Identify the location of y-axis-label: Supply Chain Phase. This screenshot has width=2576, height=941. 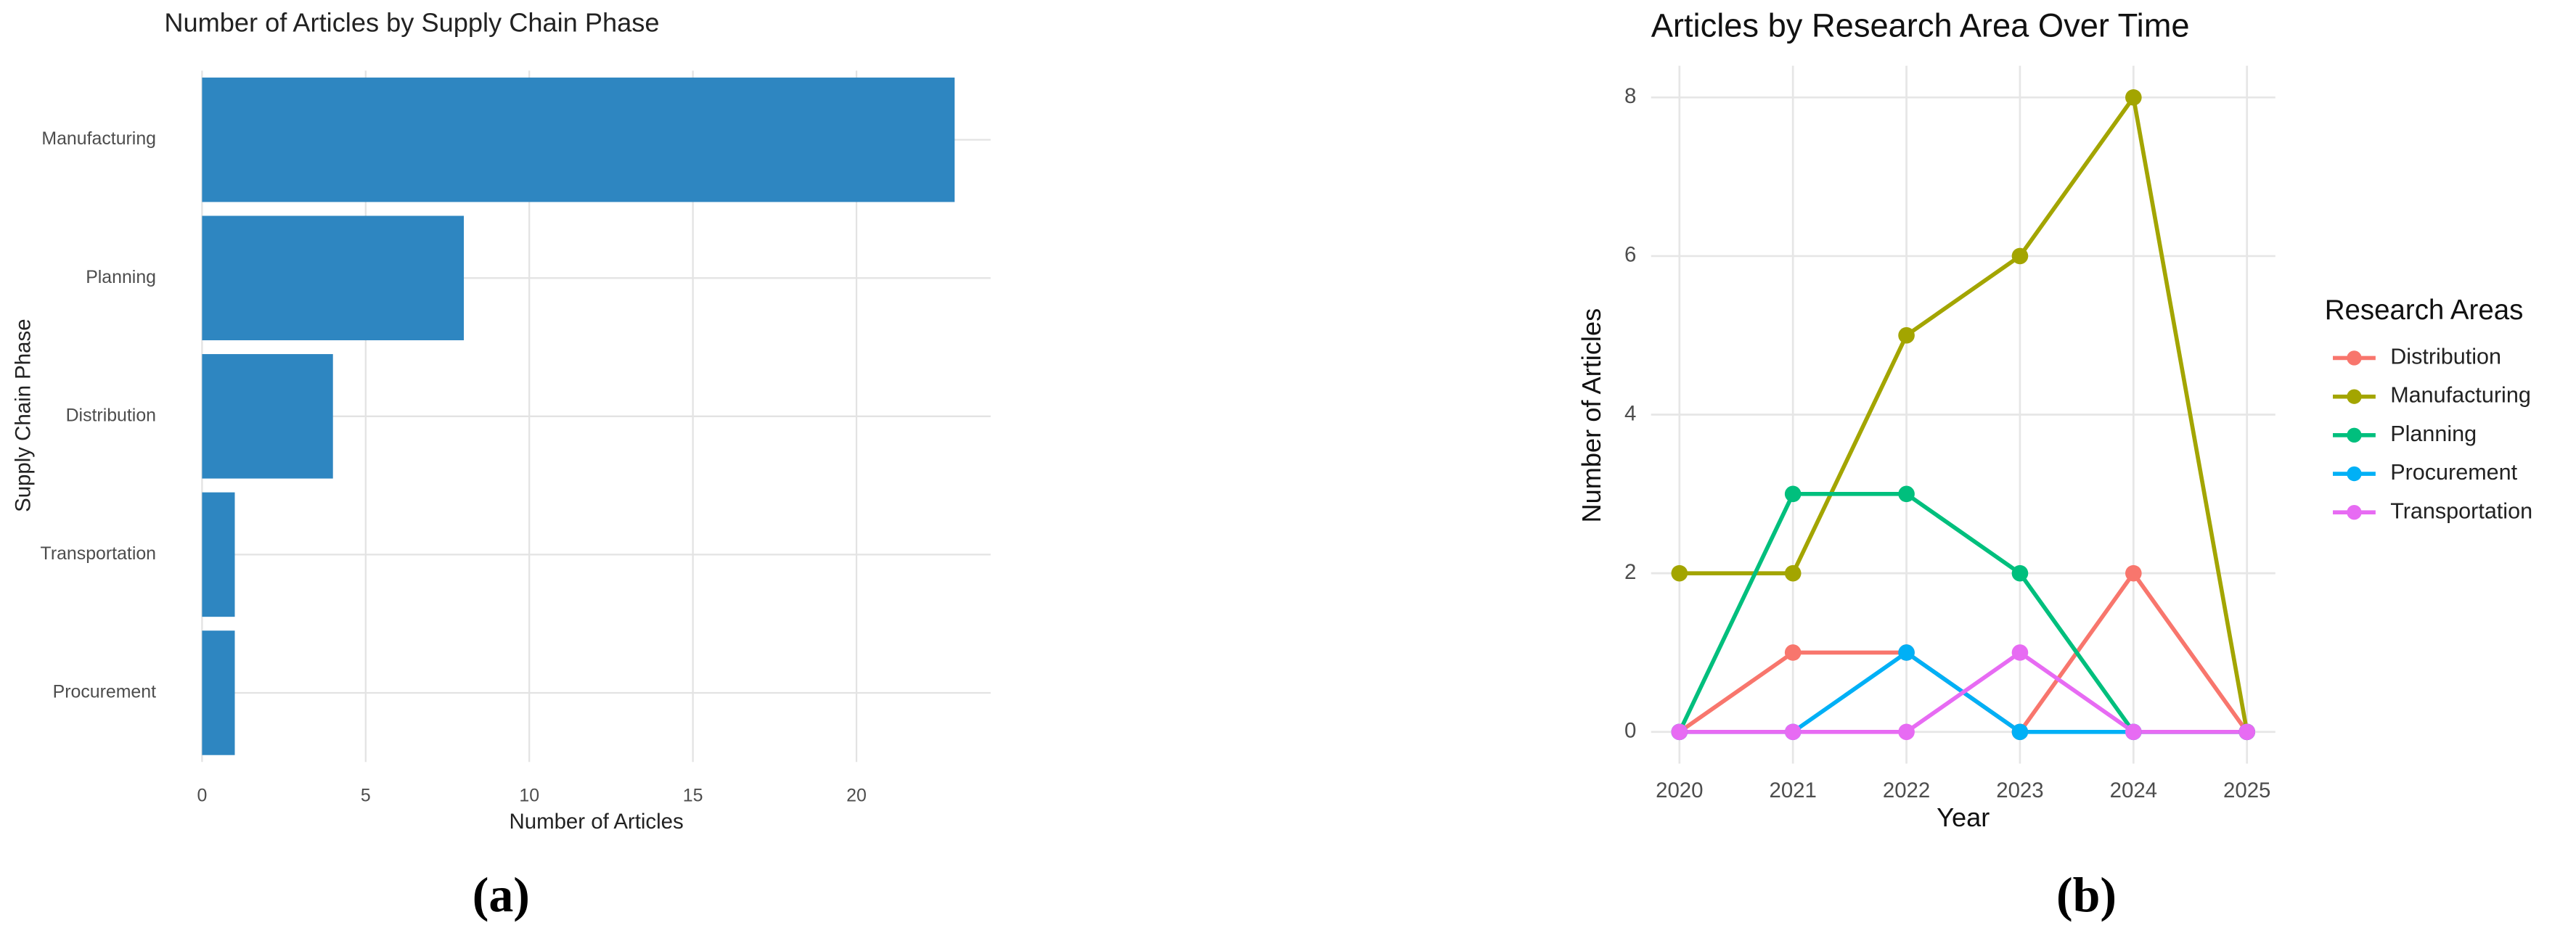
(24, 415).